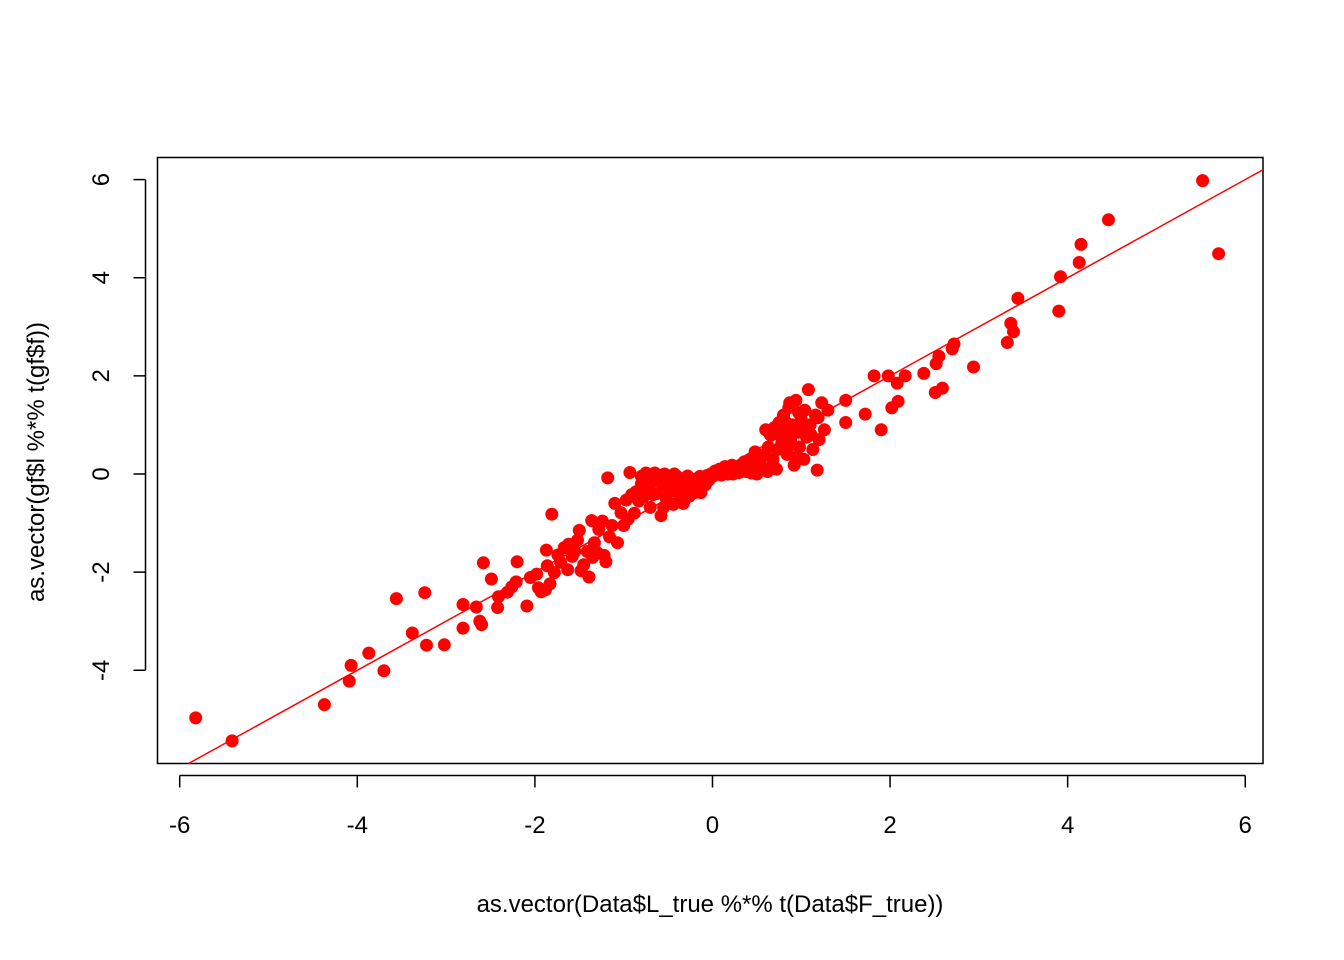 This screenshot has height=960, width=1344. I want to click on y-tick-label: -4, so click(101, 670).